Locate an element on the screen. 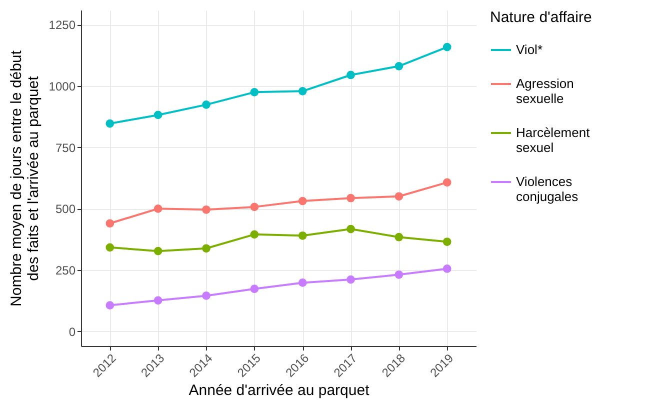  y-axis-title: Nombre moyen de jours entre le début des faits et l'arrivée au parquet is located at coordinates (25, 178).